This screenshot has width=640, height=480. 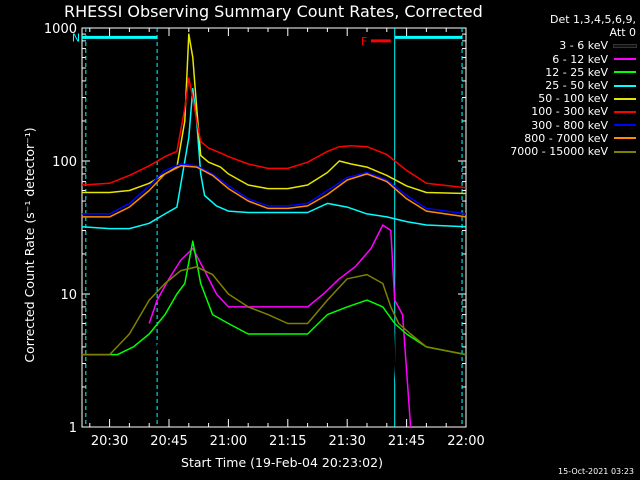 What do you see at coordinates (73, 428) in the screenshot?
I see `y-tick-label: 1` at bounding box center [73, 428].